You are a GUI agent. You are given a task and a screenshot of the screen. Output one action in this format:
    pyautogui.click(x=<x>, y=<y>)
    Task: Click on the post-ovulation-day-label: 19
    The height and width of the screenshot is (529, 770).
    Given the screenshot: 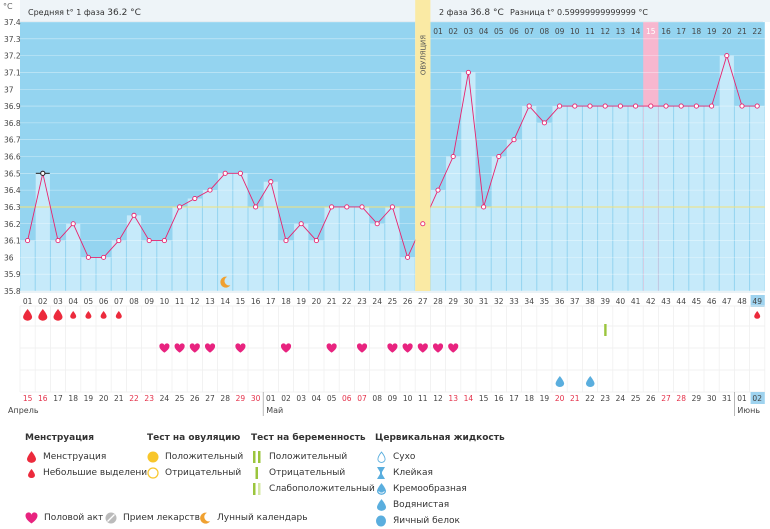 What is the action you would take?
    pyautogui.click(x=712, y=31)
    